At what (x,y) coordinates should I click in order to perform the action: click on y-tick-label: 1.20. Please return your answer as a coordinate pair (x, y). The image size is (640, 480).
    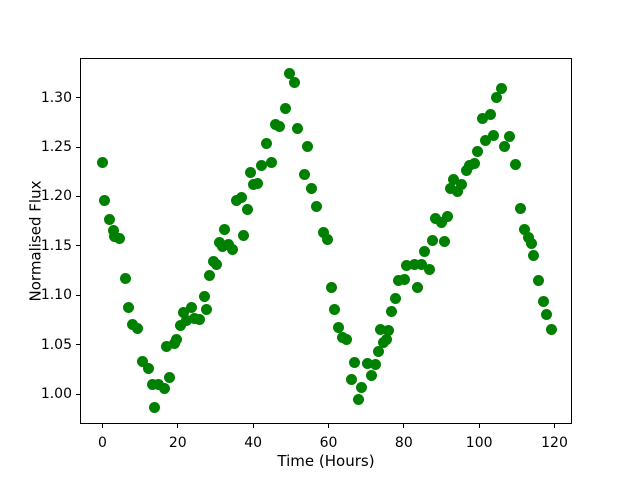
    Looking at the image, I should click on (56, 196).